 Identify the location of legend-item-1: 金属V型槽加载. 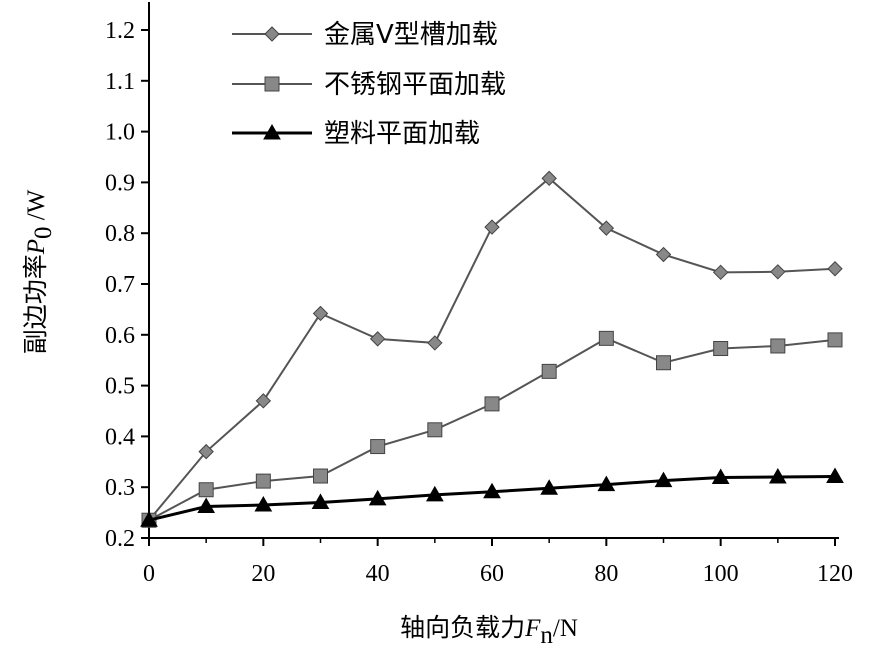
(365, 35).